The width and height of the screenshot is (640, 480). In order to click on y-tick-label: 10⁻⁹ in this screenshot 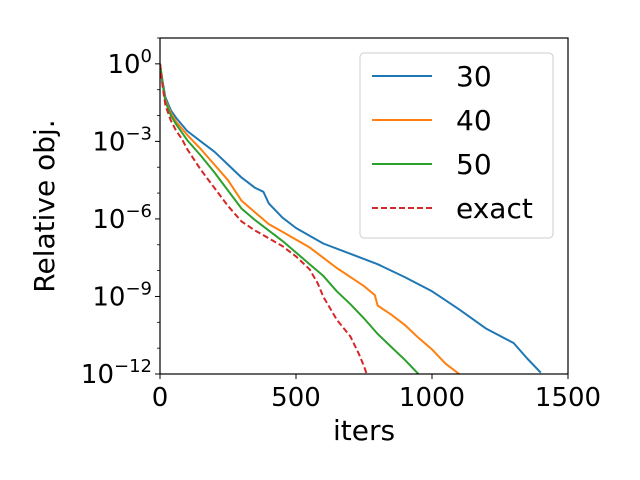, I will do `click(122, 295)`.